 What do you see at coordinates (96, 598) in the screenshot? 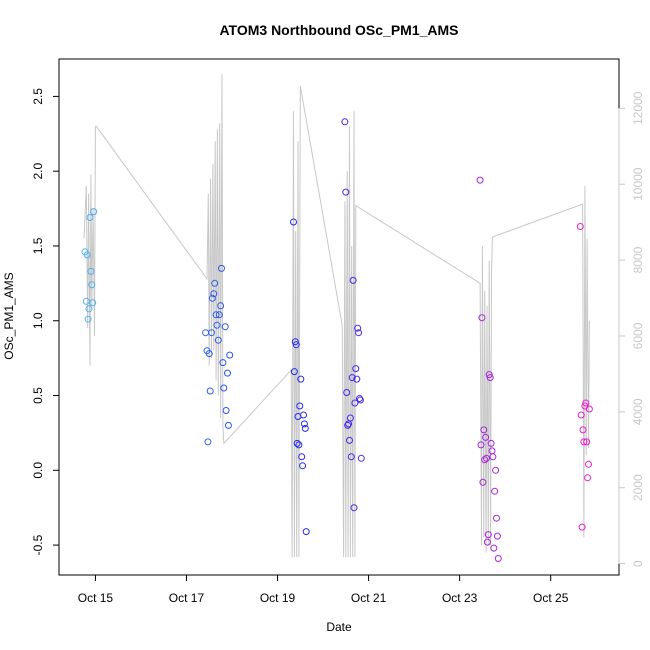
I see `x-tick-label: Oct 15` at bounding box center [96, 598].